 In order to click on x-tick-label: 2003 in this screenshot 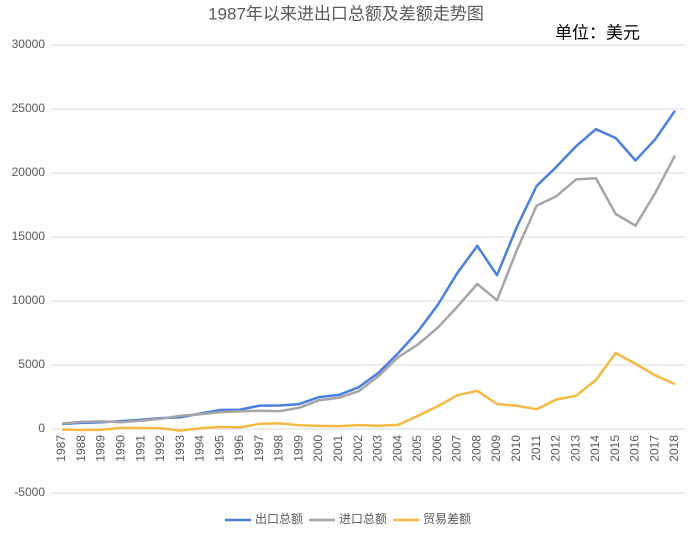, I will do `click(378, 448)`.